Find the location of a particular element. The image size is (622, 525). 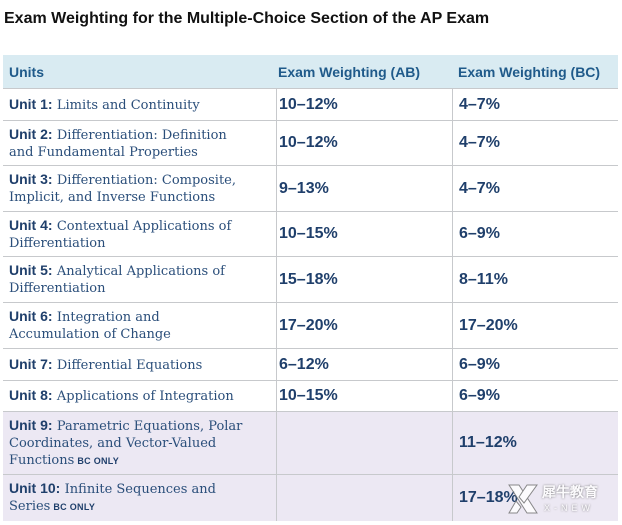

unit-number: Unit 6: is located at coordinates (31, 316).